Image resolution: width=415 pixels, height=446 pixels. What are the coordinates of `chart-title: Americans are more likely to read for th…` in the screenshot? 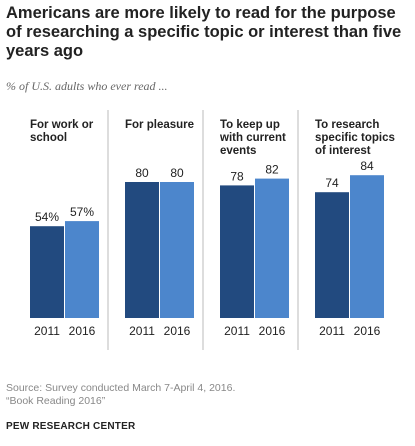 It's located at (204, 32).